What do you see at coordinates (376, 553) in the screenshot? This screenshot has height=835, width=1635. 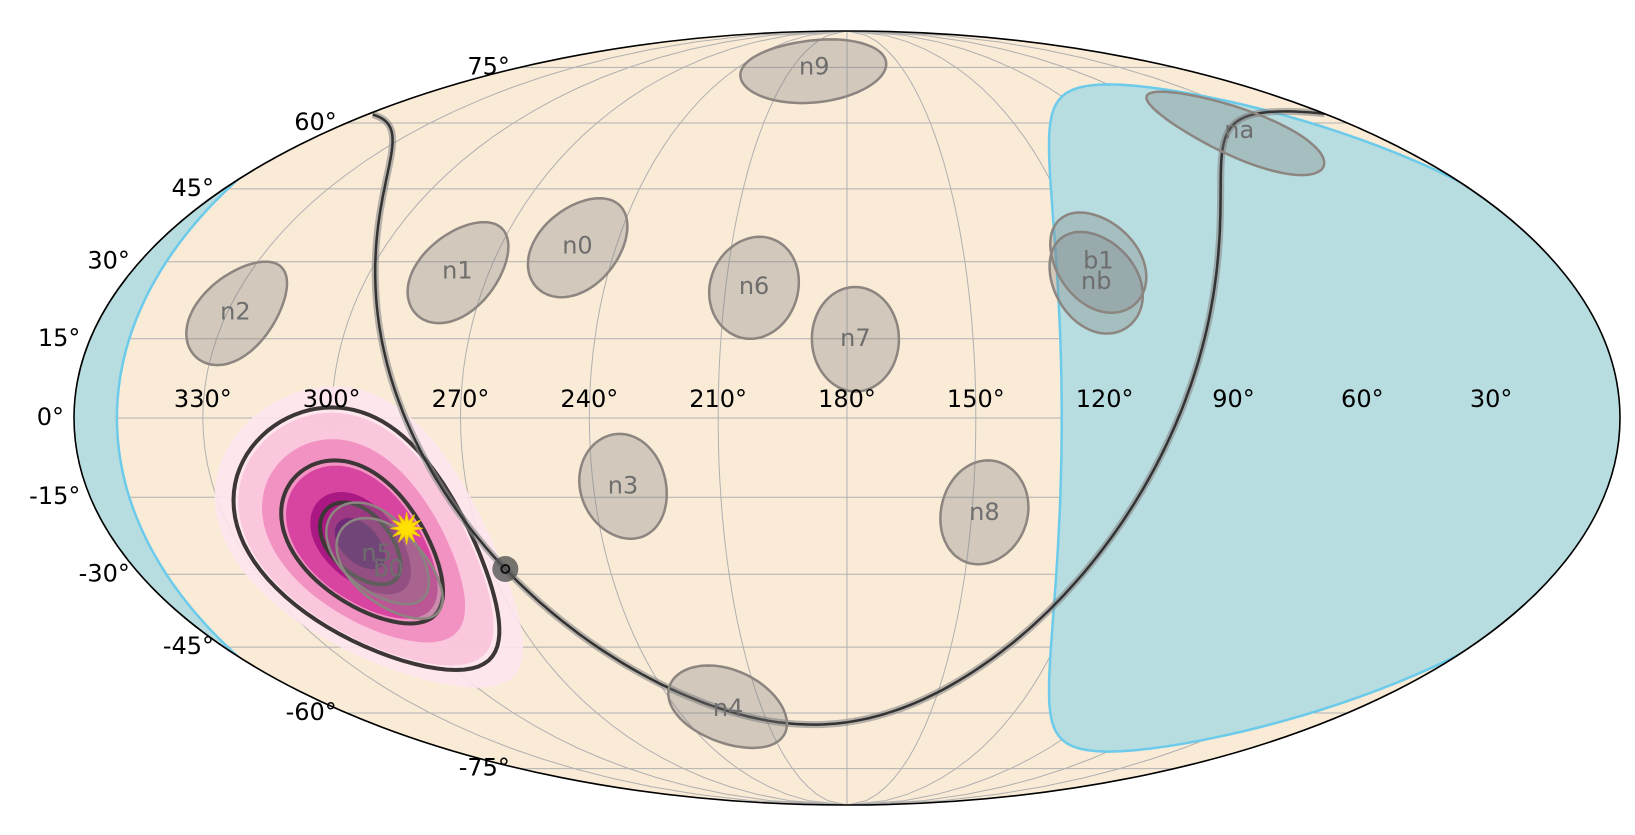 I see `detector-label: n5` at bounding box center [376, 553].